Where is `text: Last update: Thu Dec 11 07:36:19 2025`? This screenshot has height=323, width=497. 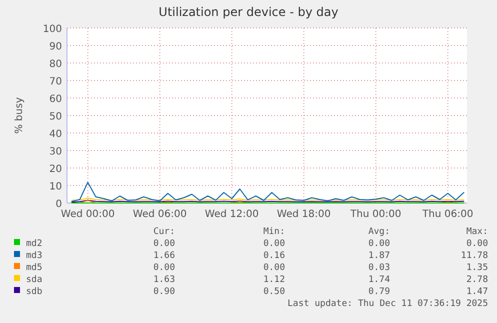 text: Last update: Thu Dec 11 07:36:19 2025 is located at coordinates (388, 304).